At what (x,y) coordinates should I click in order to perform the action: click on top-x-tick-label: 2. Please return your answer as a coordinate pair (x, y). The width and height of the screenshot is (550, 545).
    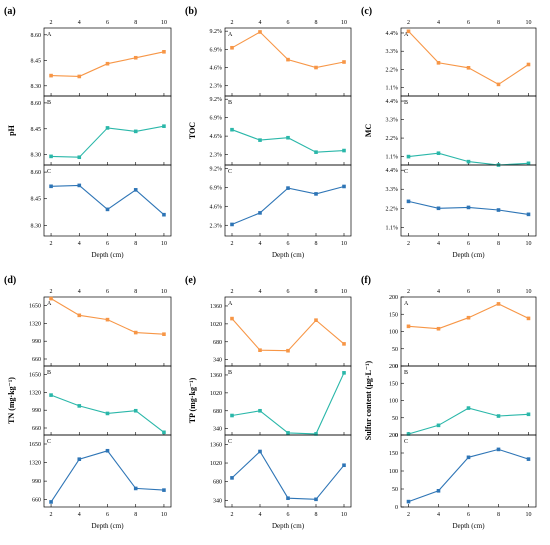
    Looking at the image, I should click on (51, 23).